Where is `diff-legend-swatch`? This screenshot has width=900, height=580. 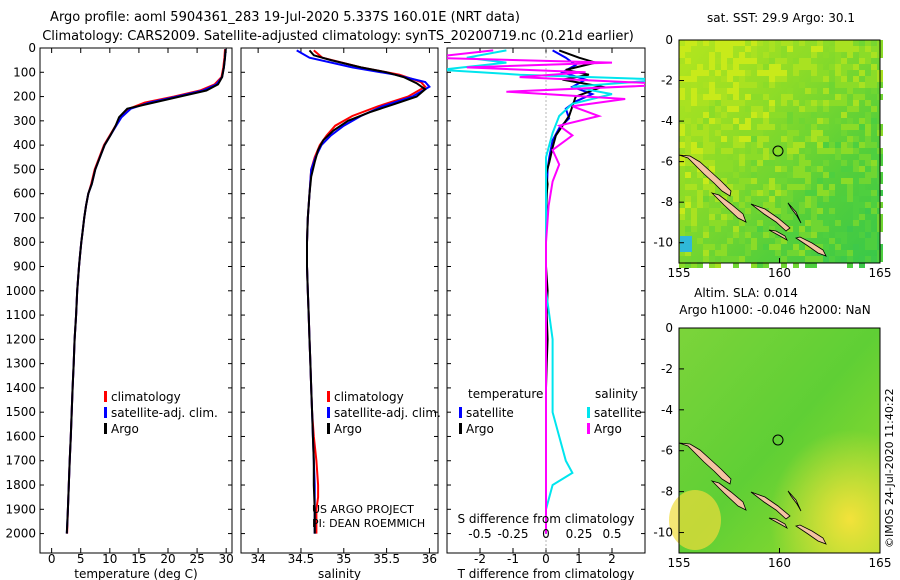
diff-legend-swatch is located at coordinates (460, 412).